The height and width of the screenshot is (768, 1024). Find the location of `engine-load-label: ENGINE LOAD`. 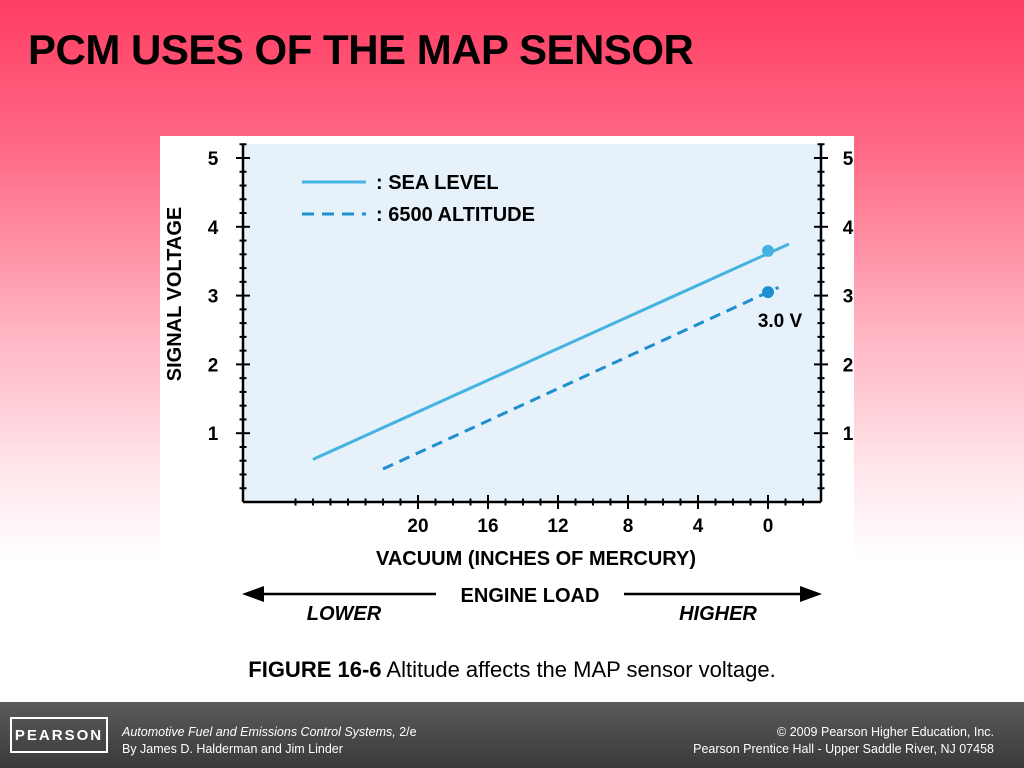

engine-load-label: ENGINE LOAD is located at coordinates (530, 596).